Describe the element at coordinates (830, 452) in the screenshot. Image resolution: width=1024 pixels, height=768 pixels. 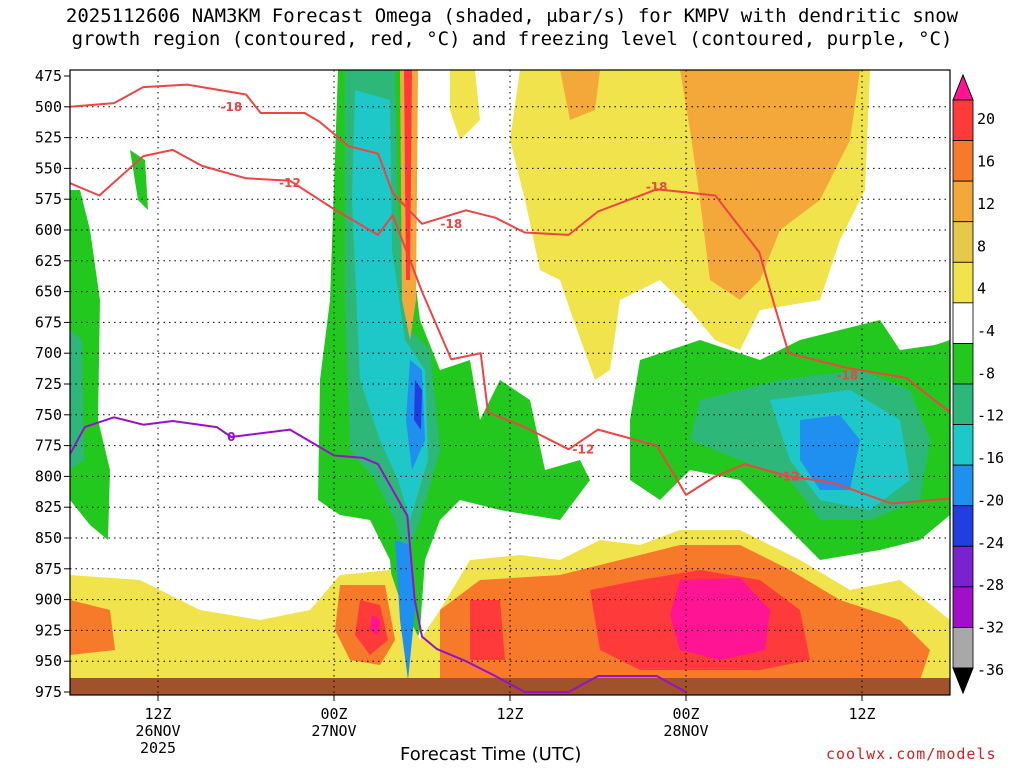
I see `shaded-region-blue-right` at that location.